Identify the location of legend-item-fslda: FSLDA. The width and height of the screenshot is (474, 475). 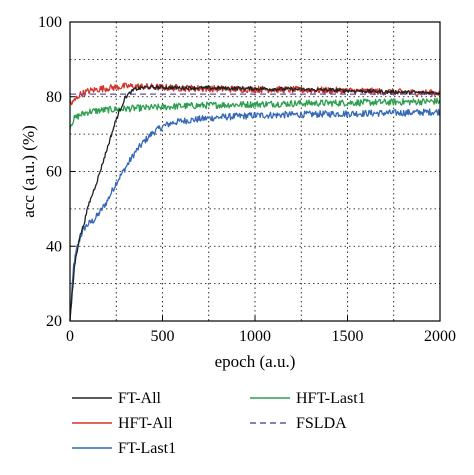
(298, 423).